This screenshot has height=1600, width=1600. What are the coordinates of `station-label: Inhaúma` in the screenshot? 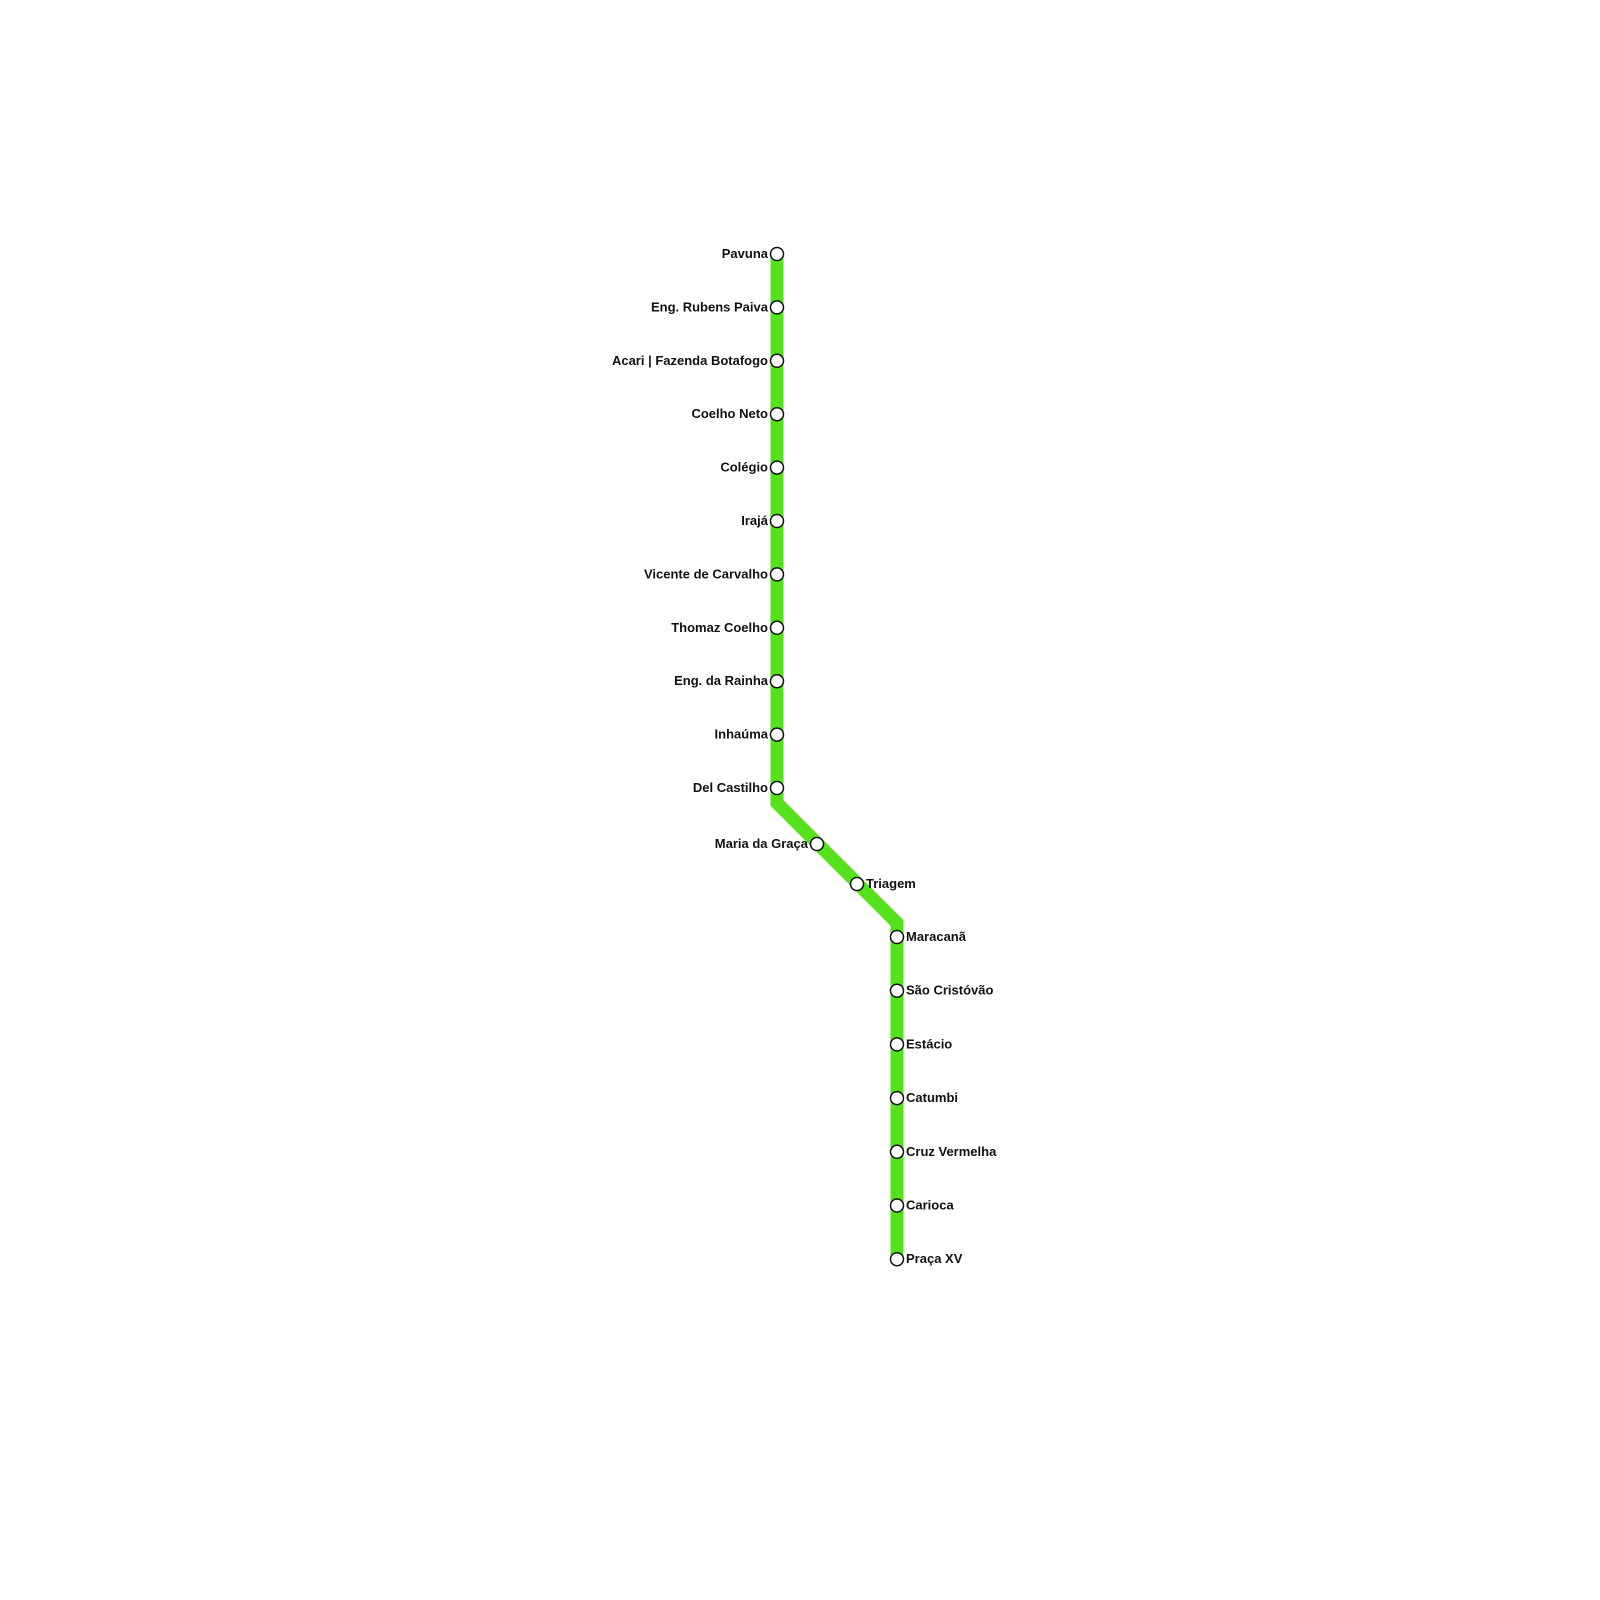 It's located at (742, 734).